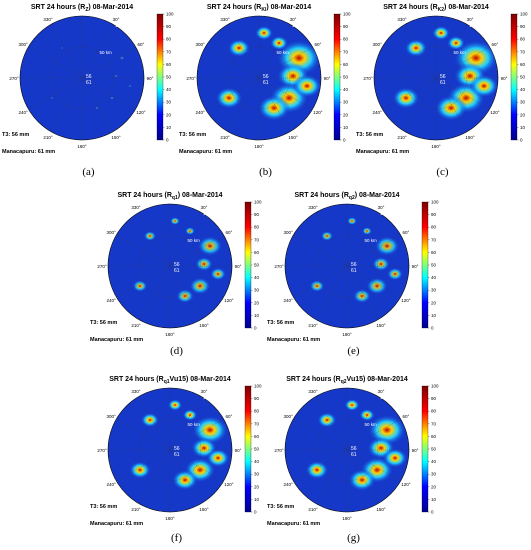 The height and width of the screenshot is (550, 531). Describe the element at coordinates (194, 240) in the screenshot. I see `range-label: 50 km` at that location.